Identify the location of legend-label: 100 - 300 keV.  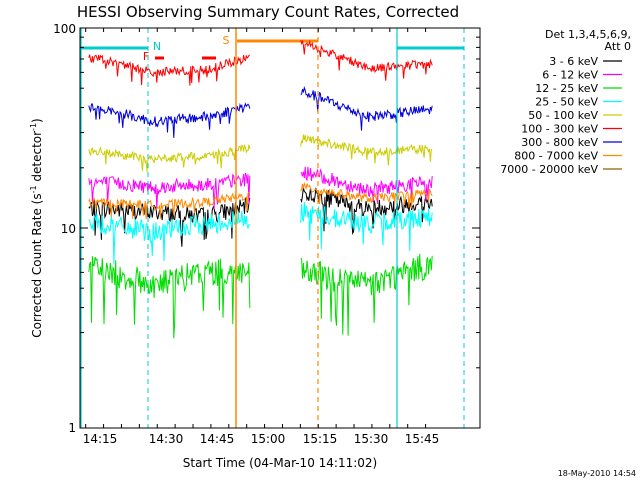
(559, 129).